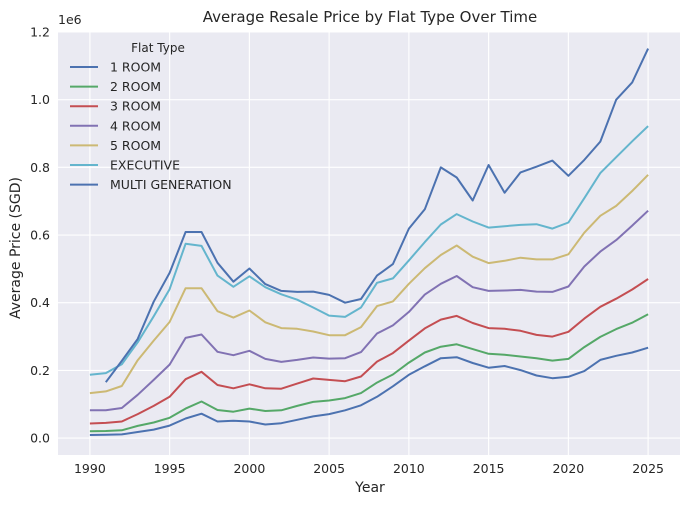 This screenshot has width=688, height=505. What do you see at coordinates (40, 167) in the screenshot?
I see `y-tick-label: 0.8` at bounding box center [40, 167].